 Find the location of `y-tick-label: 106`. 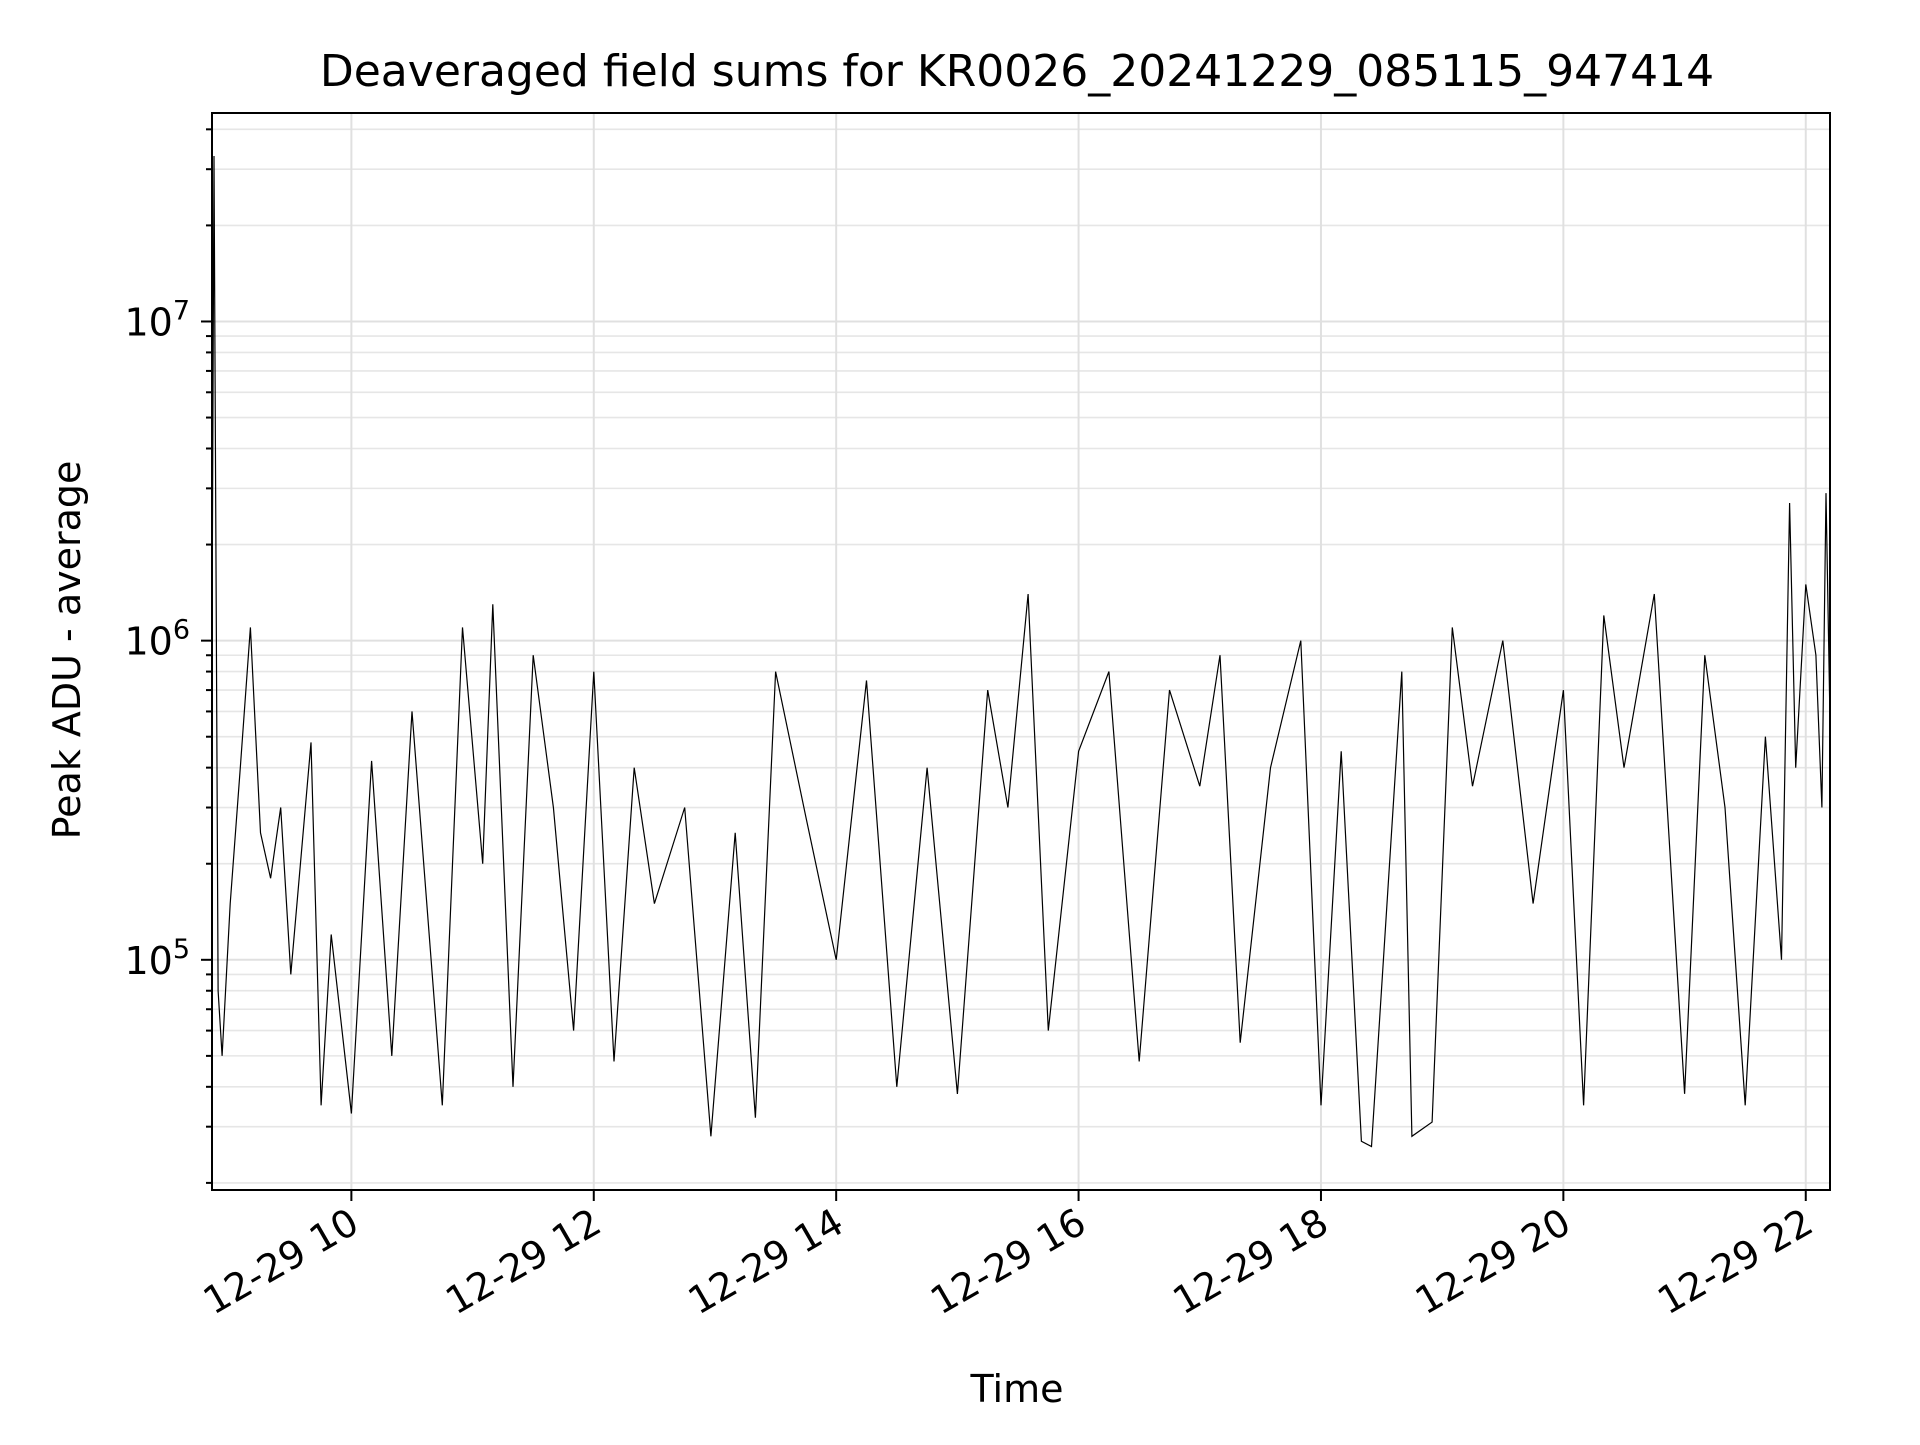

y-tick-label: 106 is located at coordinates (157, 639).